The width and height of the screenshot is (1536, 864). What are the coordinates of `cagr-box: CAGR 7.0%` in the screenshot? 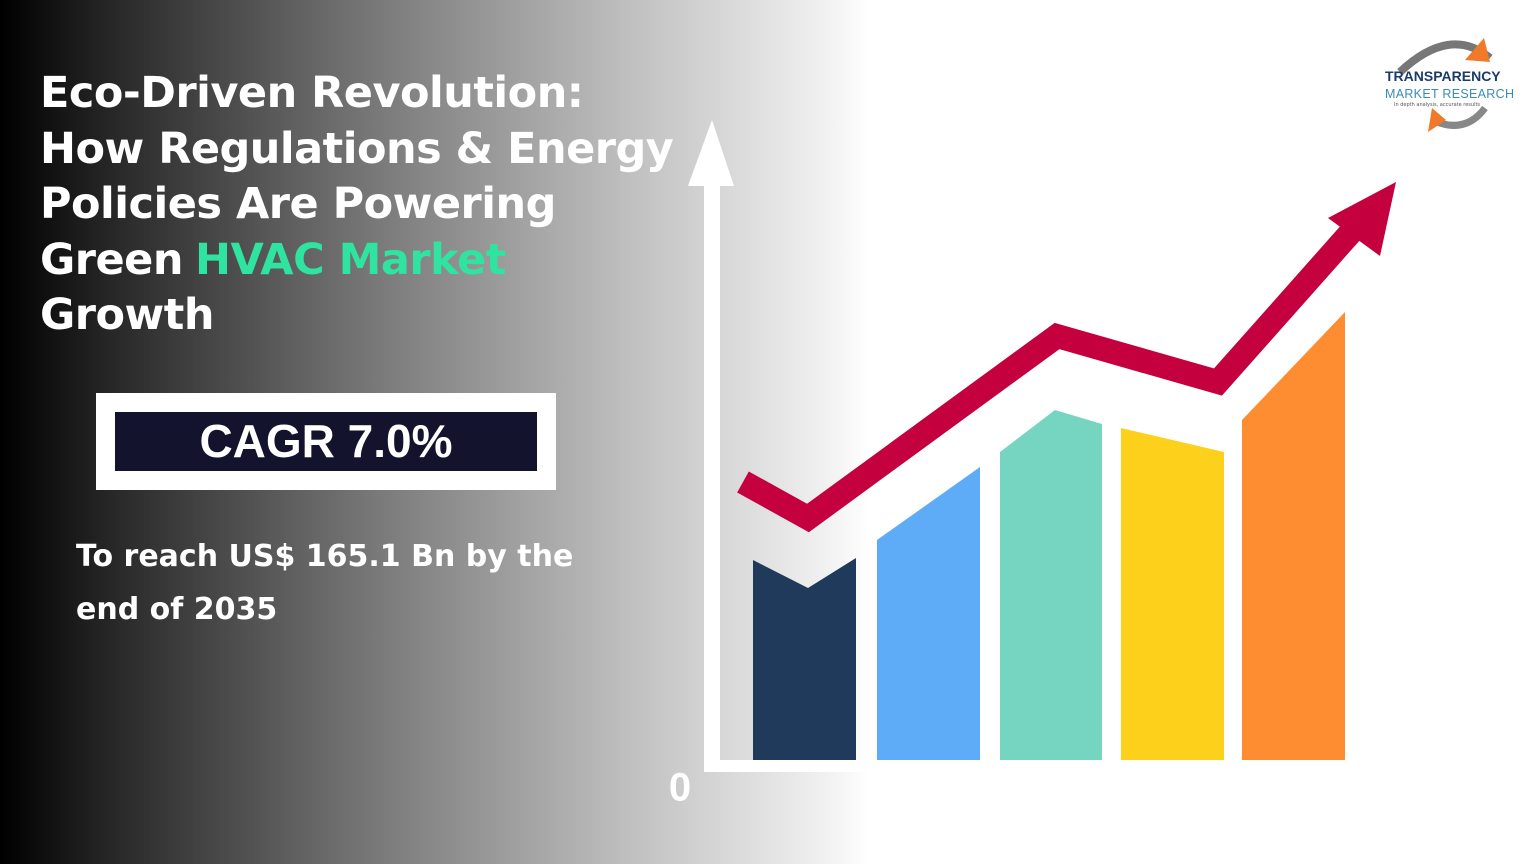 It's located at (326, 441).